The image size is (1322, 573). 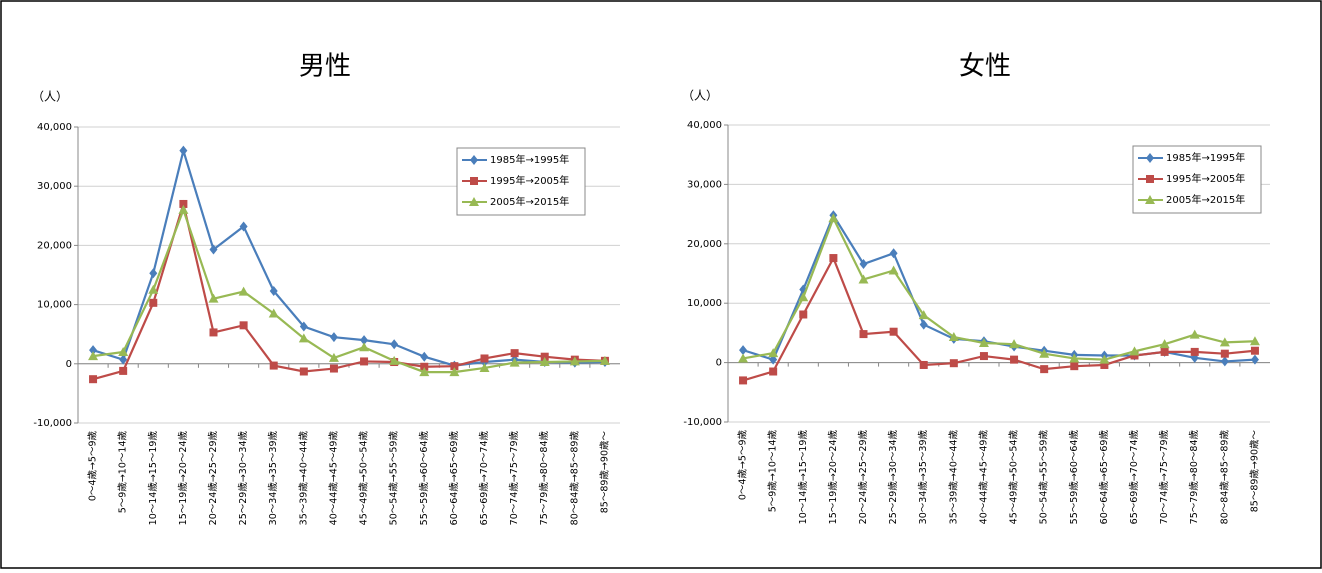 What do you see at coordinates (424, 478) in the screenshot?
I see `x-tick-label: 55～59歳→60～64歳` at bounding box center [424, 478].